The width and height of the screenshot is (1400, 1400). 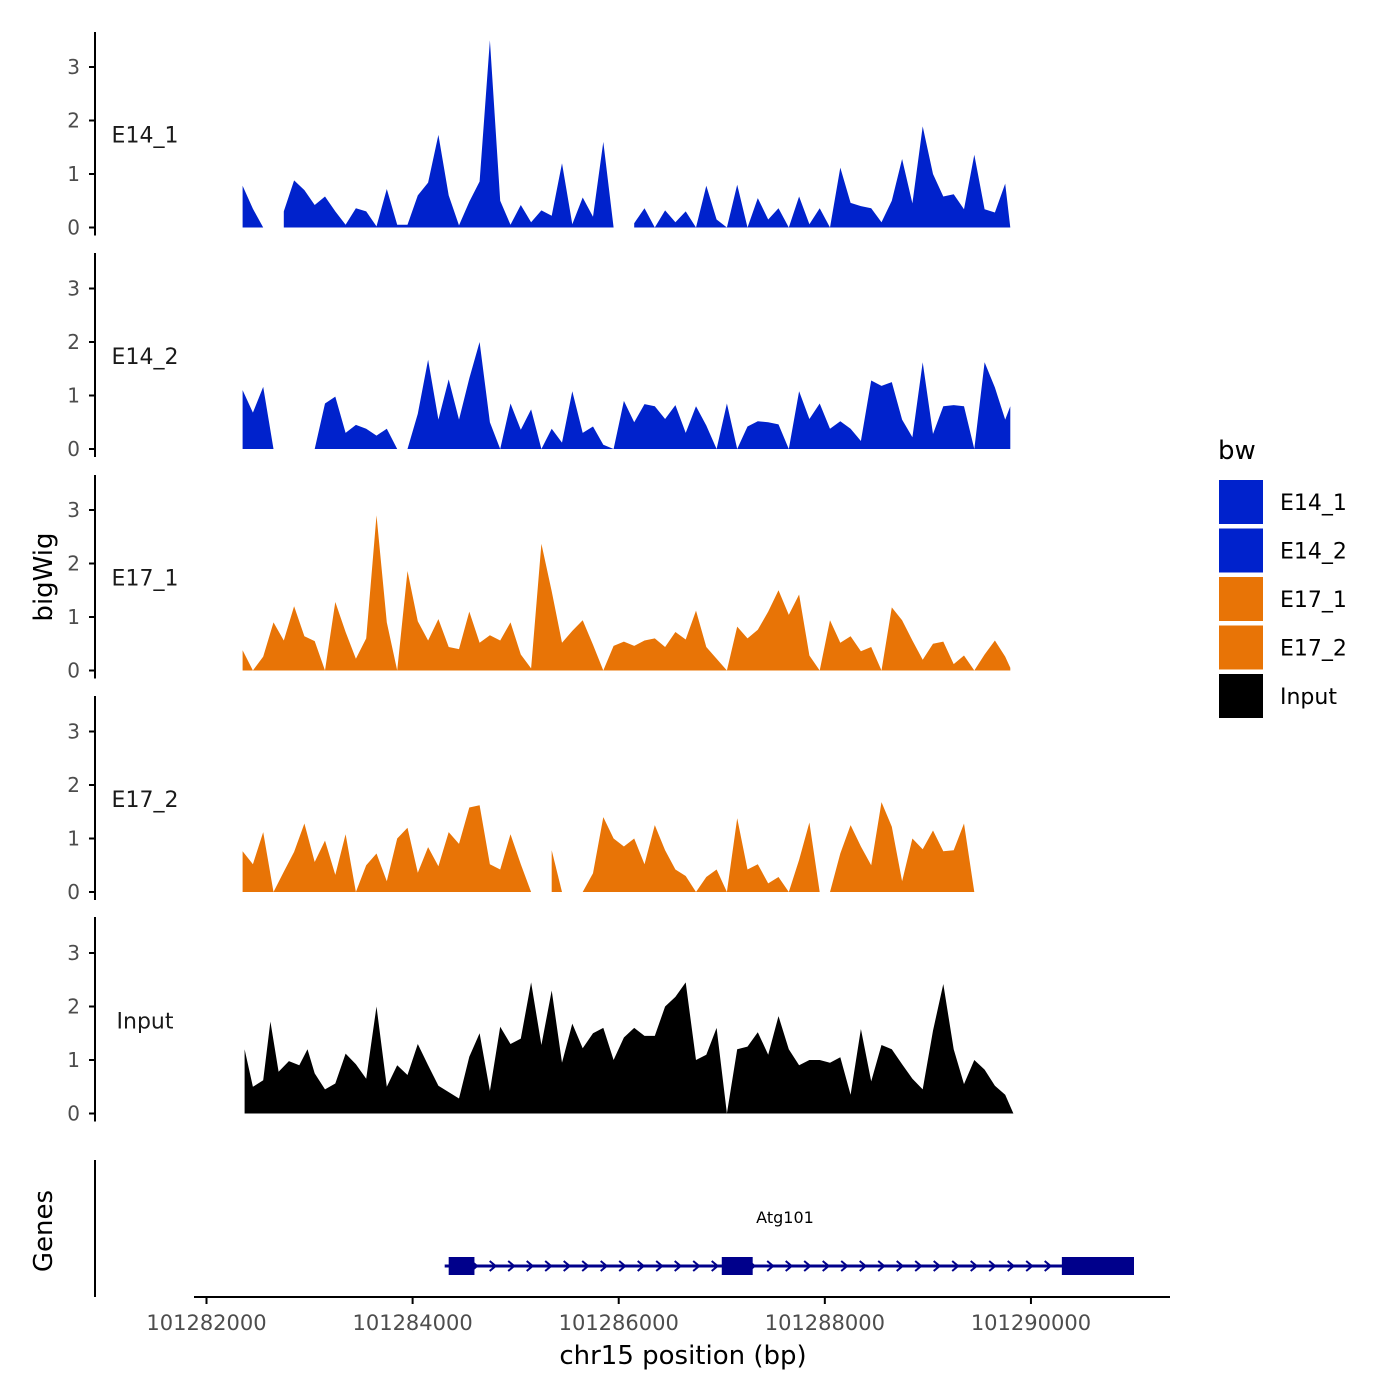 I want to click on track-E17_1: 0 1 2 3 E17_1, so click(x=539, y=579).